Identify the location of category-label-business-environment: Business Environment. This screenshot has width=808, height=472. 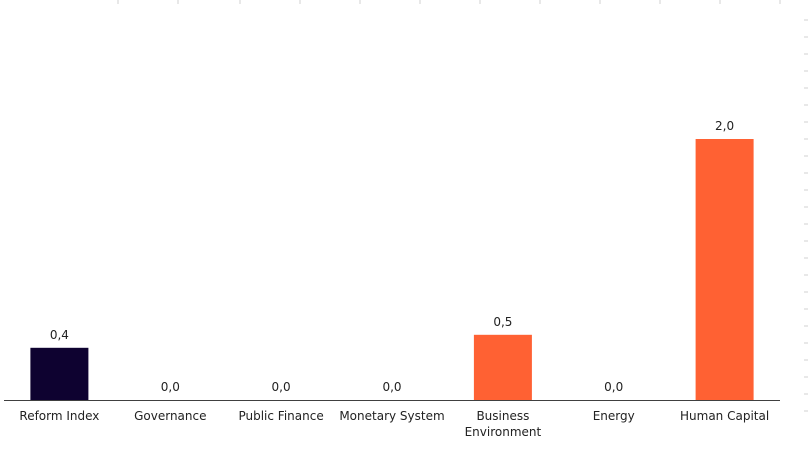
(503, 424).